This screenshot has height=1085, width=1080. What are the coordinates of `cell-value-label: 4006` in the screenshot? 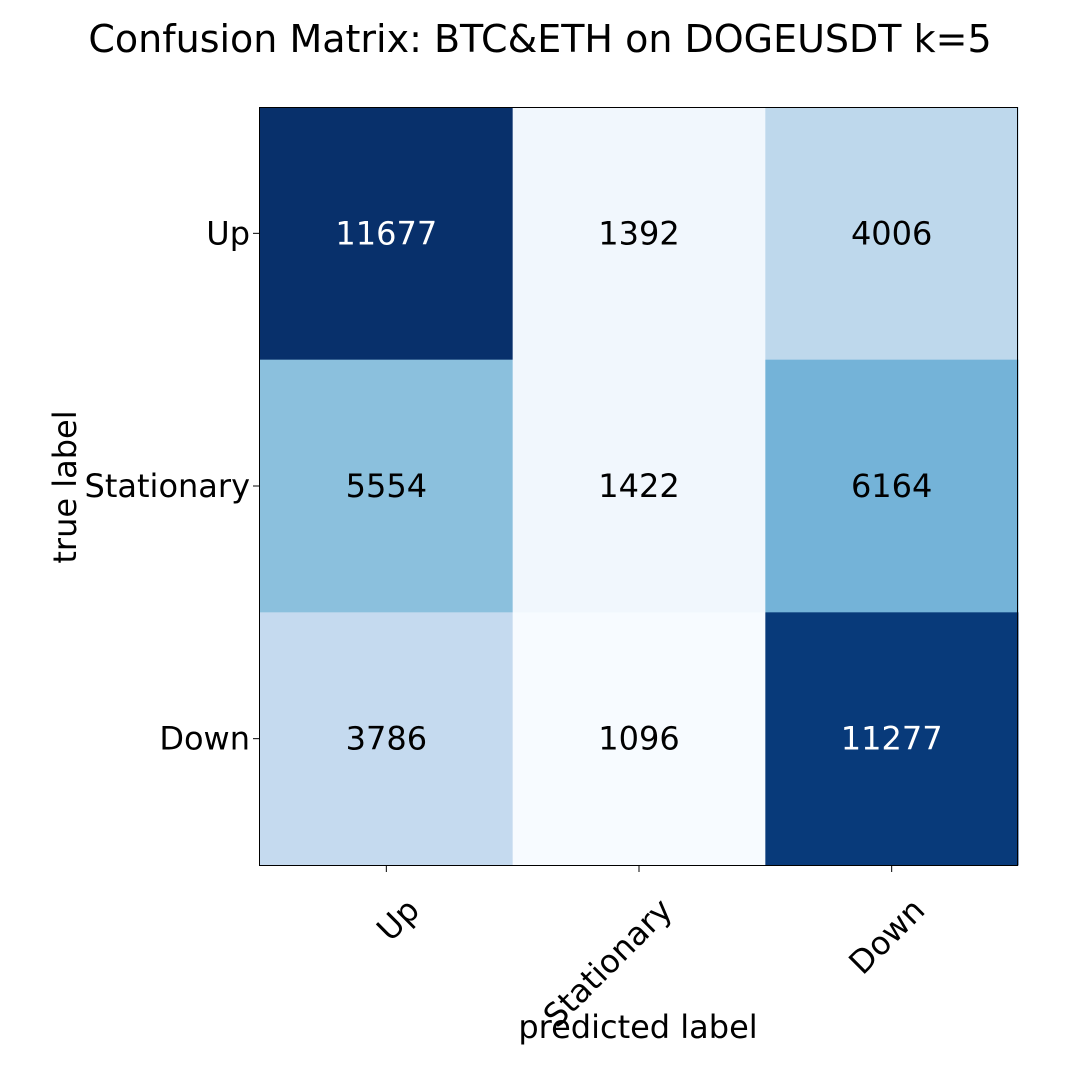 It's located at (891, 233).